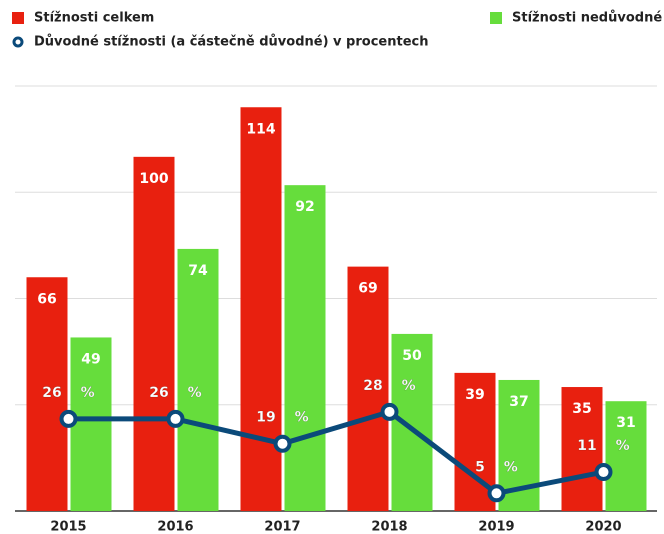  Describe the element at coordinates (603, 446) in the screenshot. I see `line-value-label: 11 %` at that location.